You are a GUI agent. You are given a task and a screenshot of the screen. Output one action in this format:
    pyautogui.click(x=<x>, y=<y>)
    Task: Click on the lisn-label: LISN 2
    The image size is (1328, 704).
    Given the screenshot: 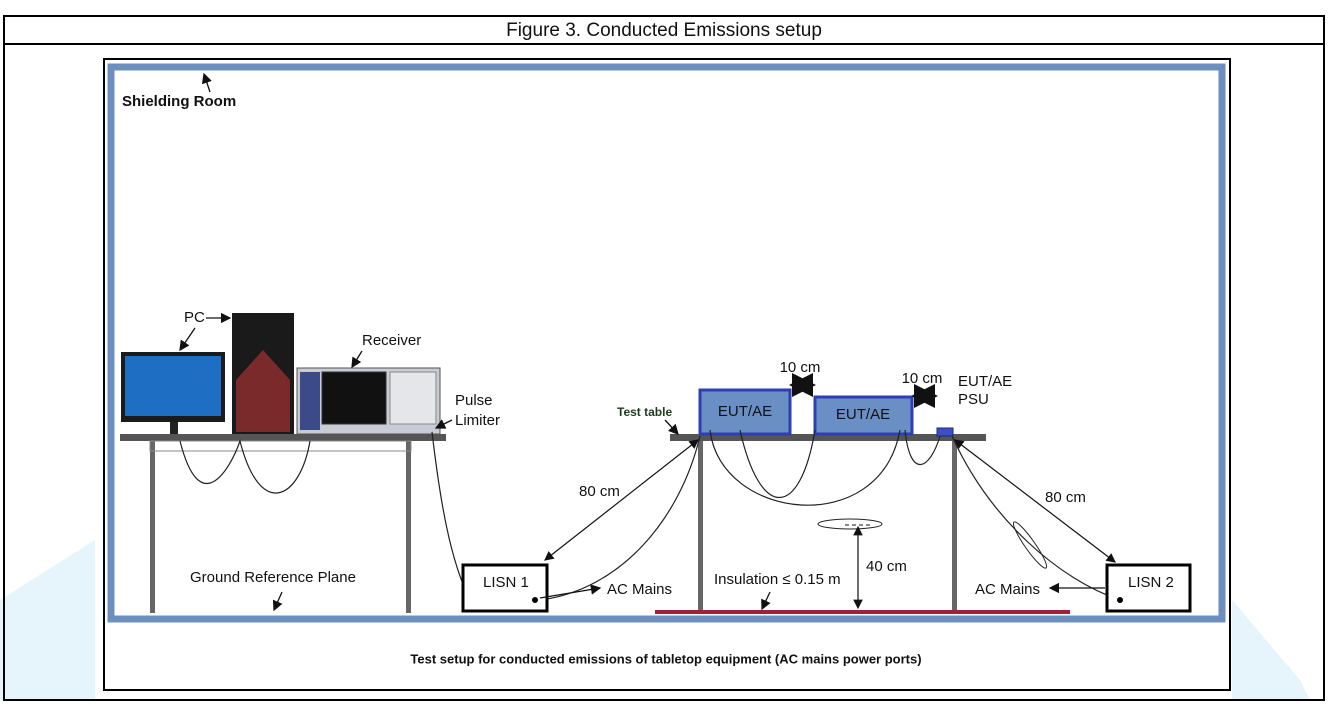 What is the action you would take?
    pyautogui.click(x=1151, y=582)
    